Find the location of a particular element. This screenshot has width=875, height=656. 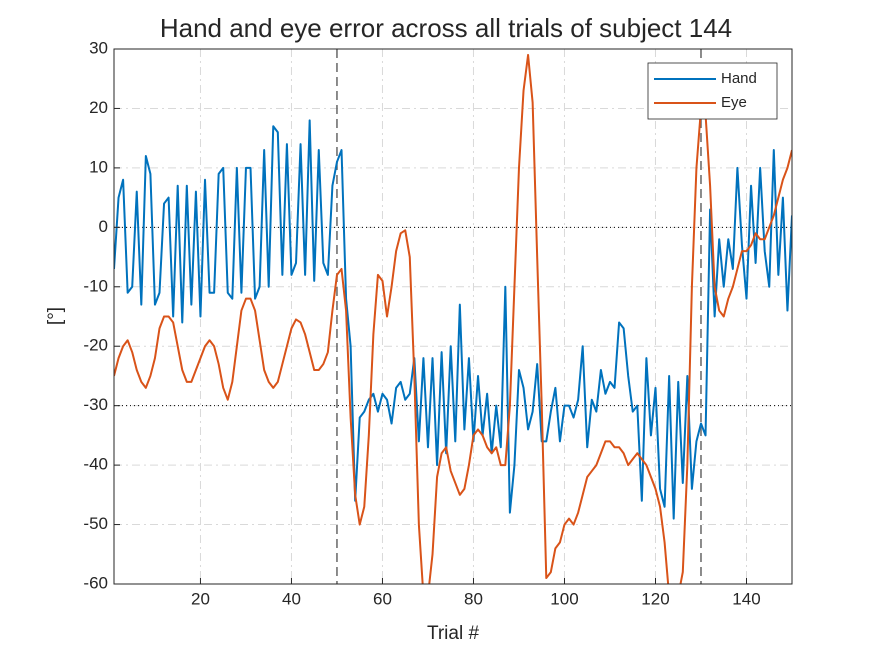

y-tick-label: -30 is located at coordinates (95, 404).